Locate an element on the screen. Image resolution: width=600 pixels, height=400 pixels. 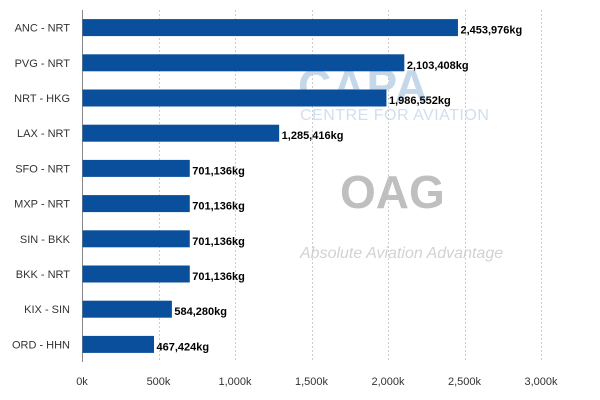
x-tick-label: 0k is located at coordinates (82, 382).